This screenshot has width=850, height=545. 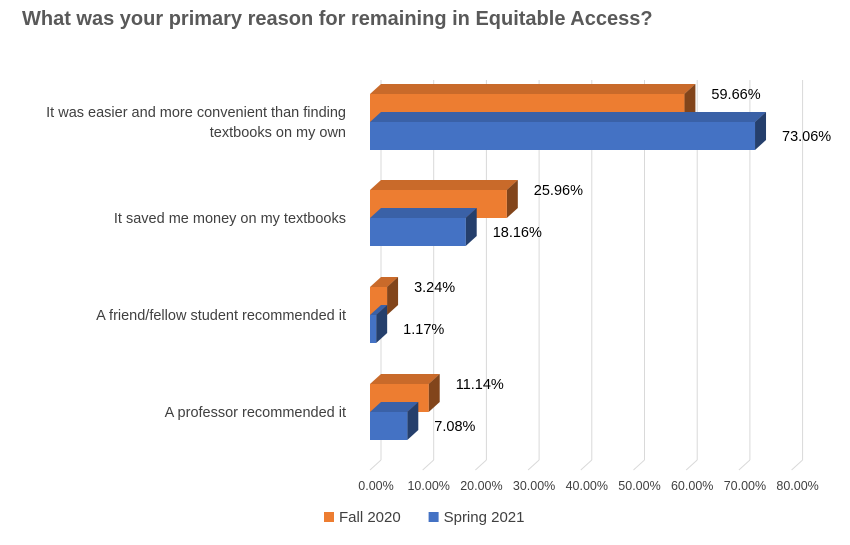 What do you see at coordinates (481, 486) in the screenshot?
I see `x-tick-label: 20.00%` at bounding box center [481, 486].